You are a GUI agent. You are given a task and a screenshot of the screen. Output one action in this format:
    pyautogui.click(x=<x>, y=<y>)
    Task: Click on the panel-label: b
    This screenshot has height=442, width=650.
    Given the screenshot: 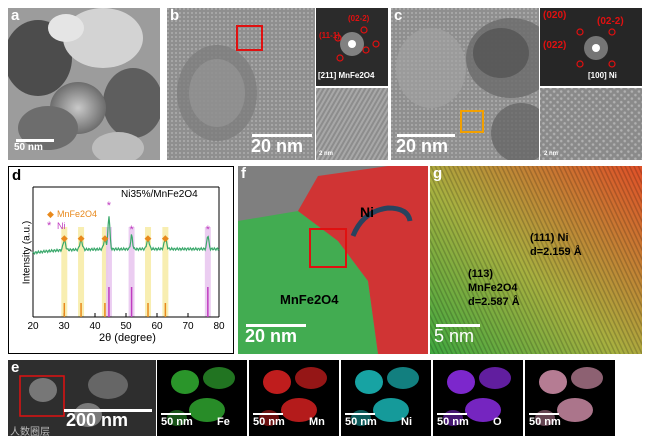 What is the action you would take?
    pyautogui.click(x=175, y=16)
    